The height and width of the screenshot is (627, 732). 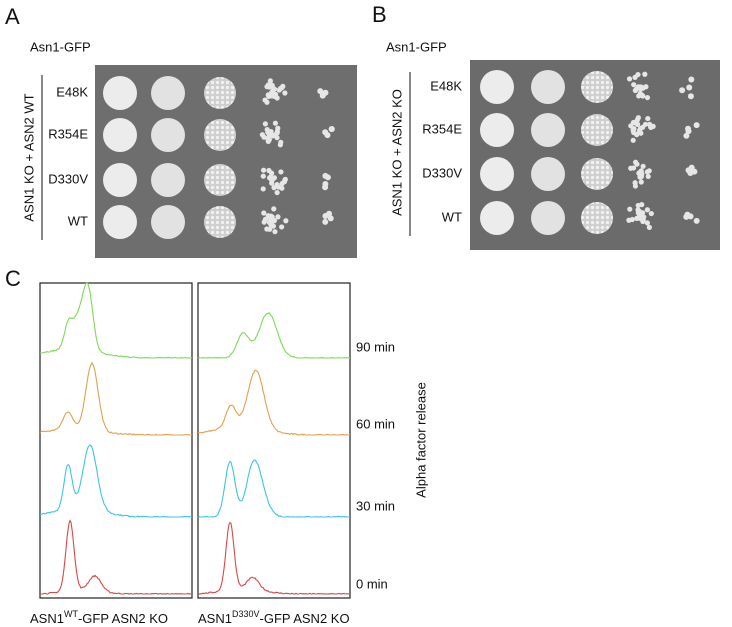 What do you see at coordinates (305, 618) in the screenshot?
I see `label-suffix: -GFP ASN2 KO` at bounding box center [305, 618].